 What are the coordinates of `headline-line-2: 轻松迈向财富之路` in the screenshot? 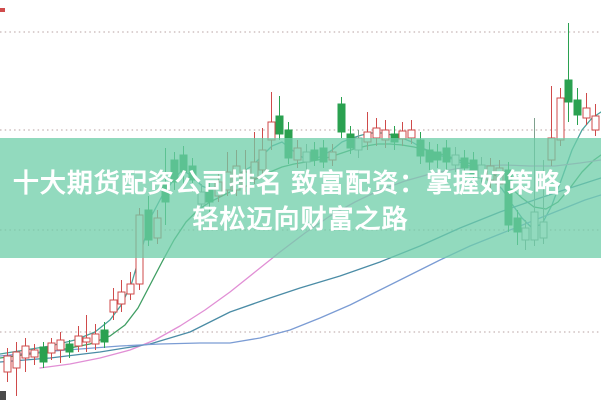 It's located at (300, 219).